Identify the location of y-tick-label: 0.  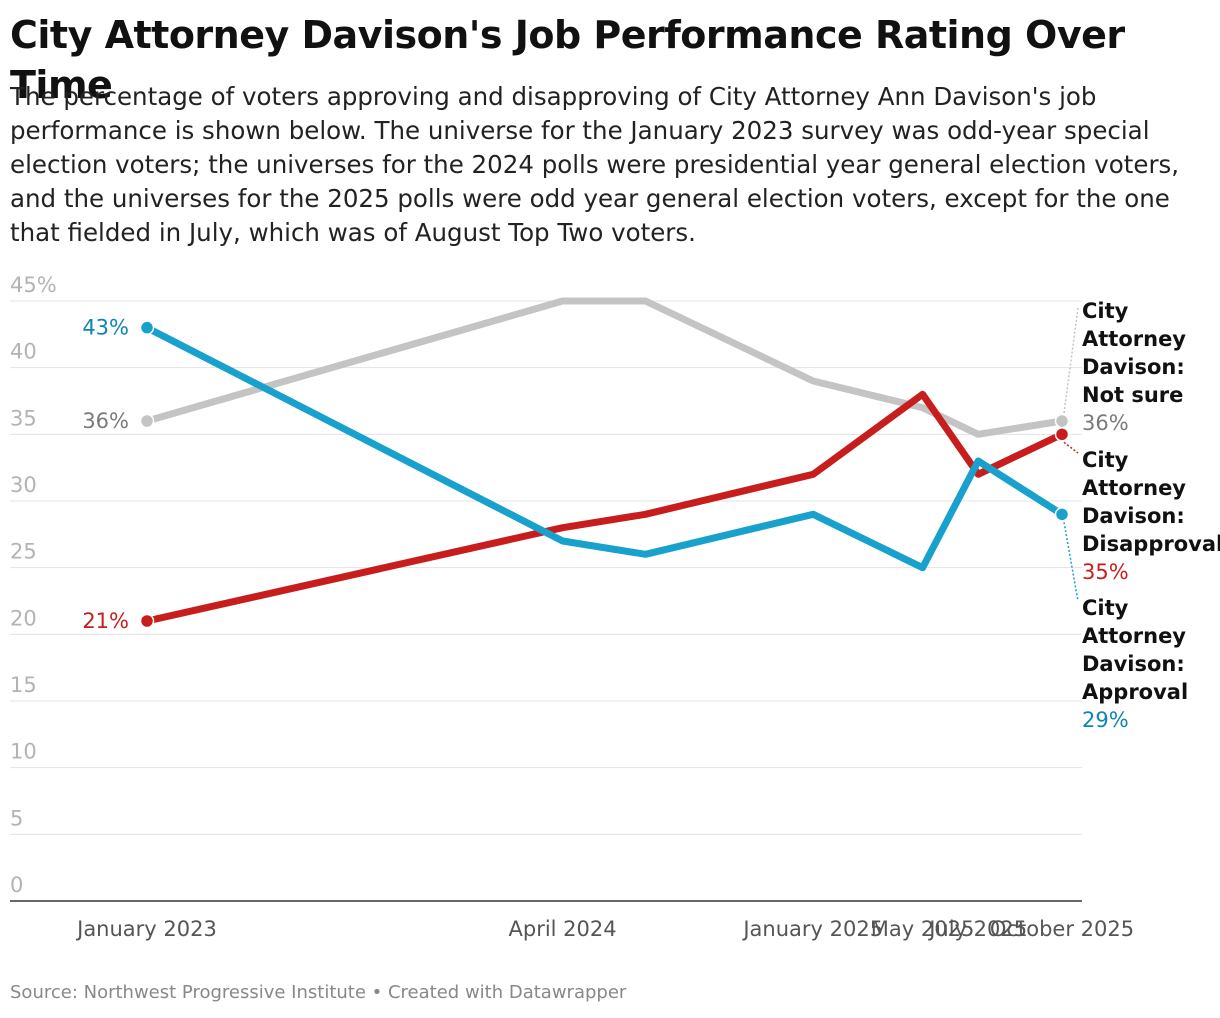
(16, 885).